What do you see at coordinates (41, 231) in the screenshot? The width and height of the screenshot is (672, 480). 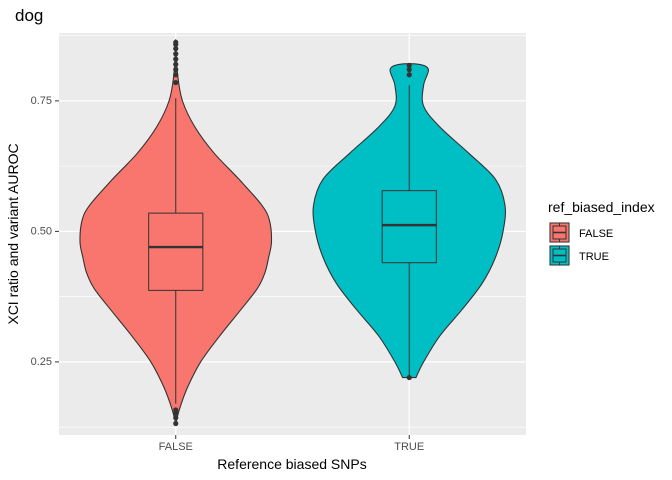 I see `y-tick-label: 0.50` at bounding box center [41, 231].